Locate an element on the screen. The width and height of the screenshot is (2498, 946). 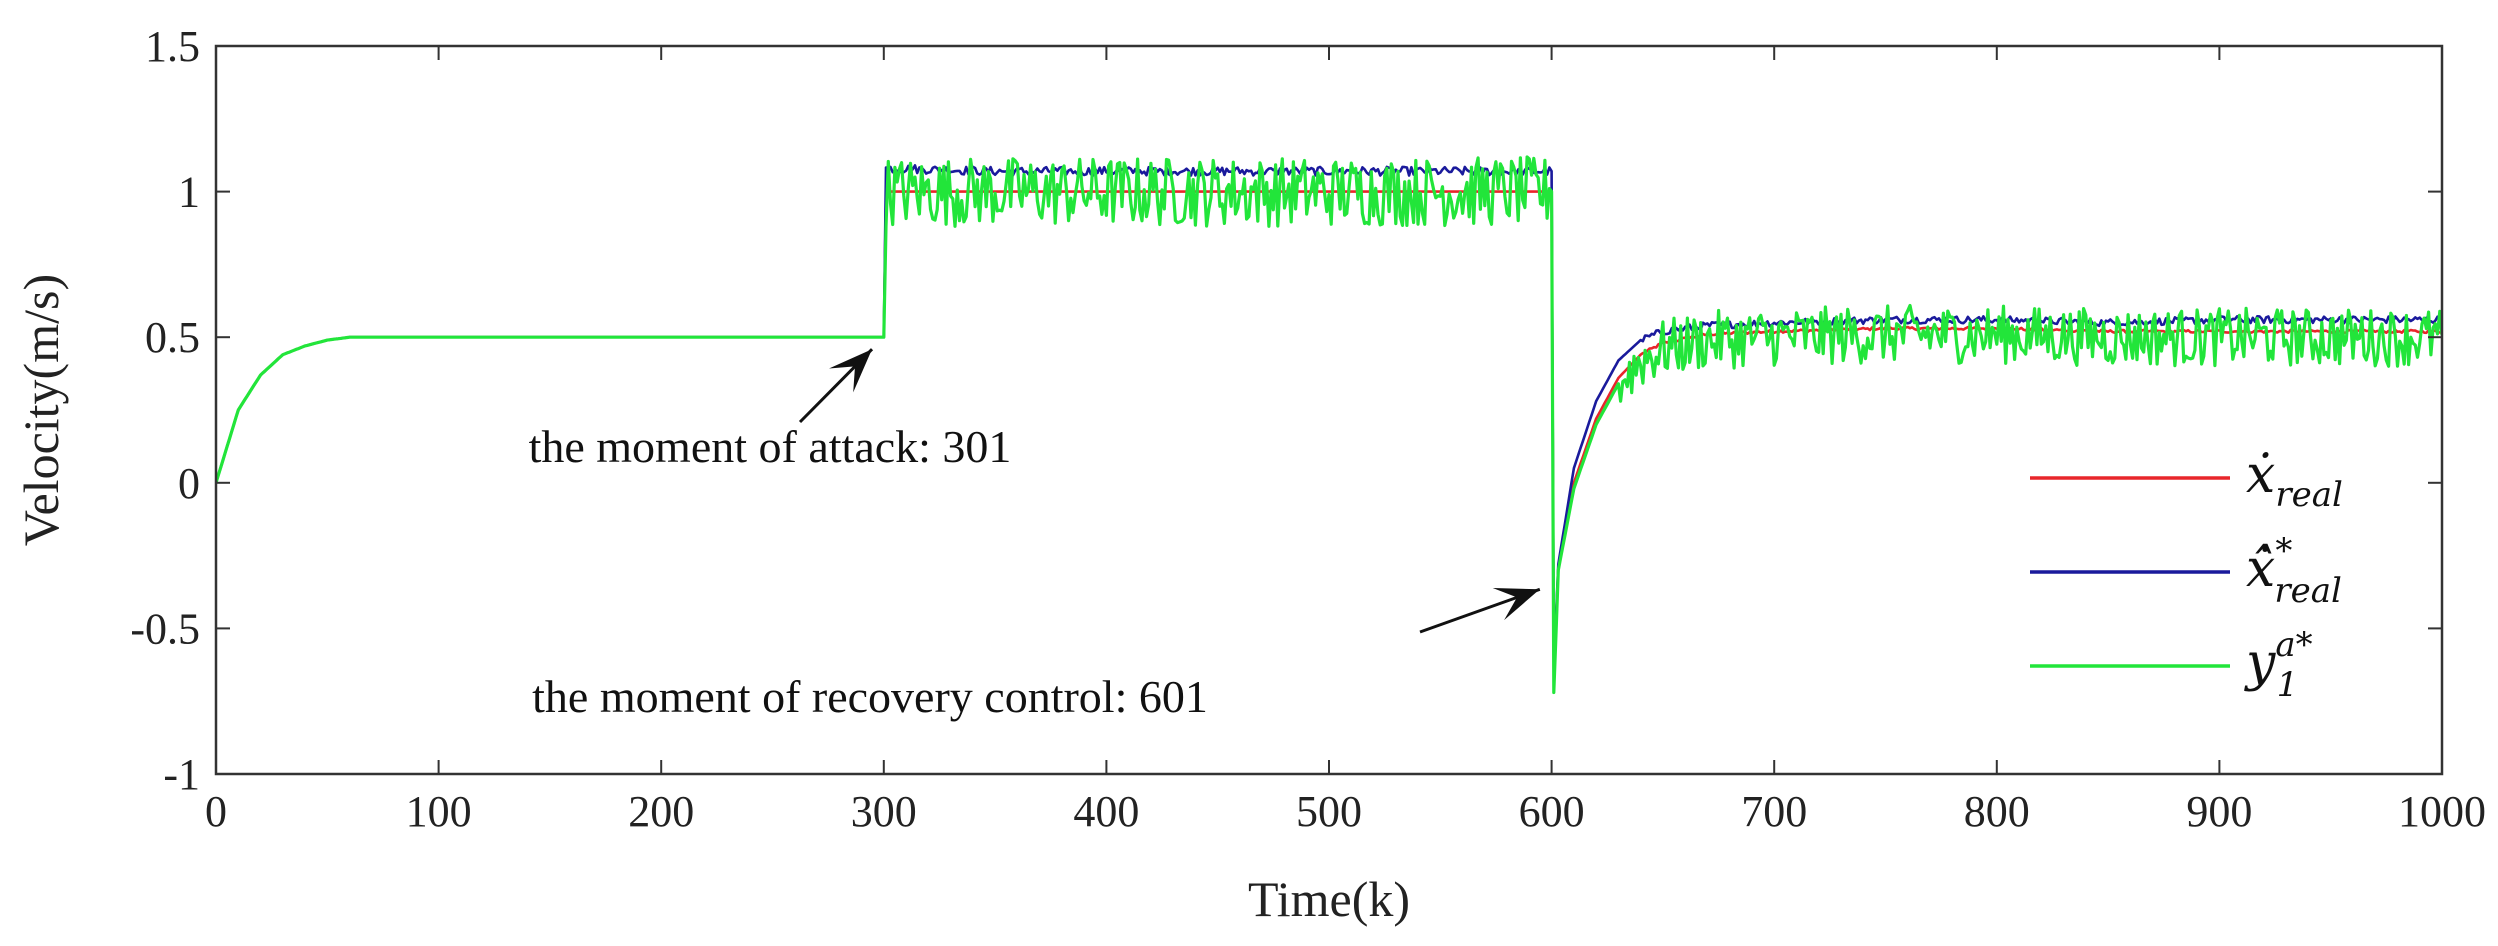
x-tick-label: 500 is located at coordinates (1329, 811).